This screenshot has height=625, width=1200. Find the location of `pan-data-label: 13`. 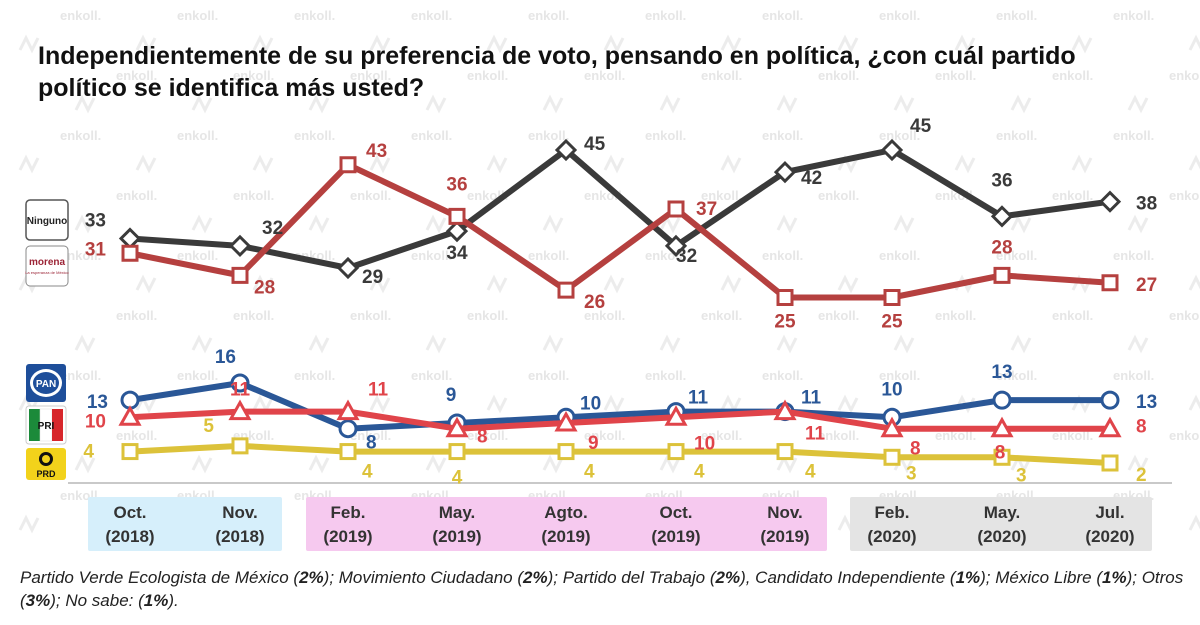

pan-data-label: 13 is located at coordinates (97, 402).